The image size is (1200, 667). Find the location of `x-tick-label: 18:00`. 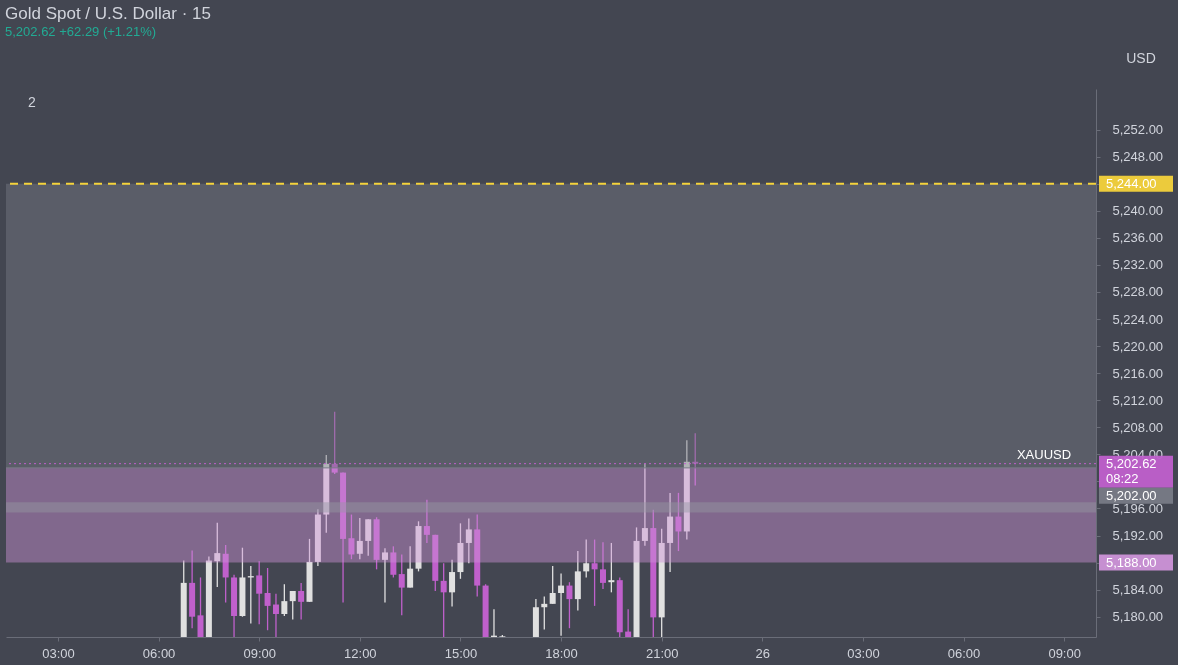

x-tick-label: 18:00 is located at coordinates (561, 653).